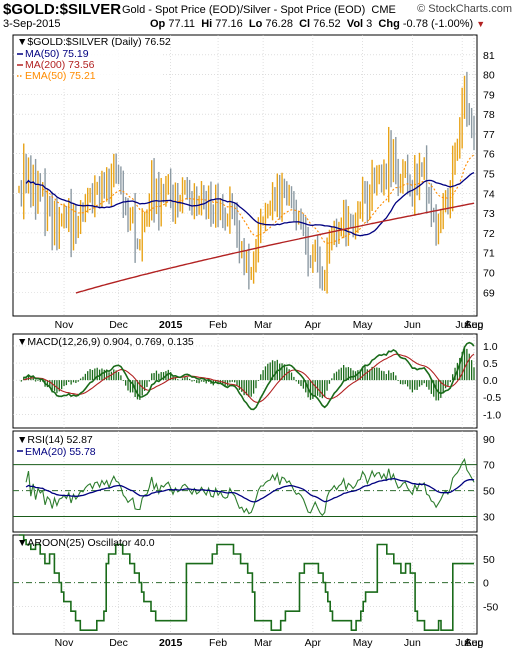 This screenshot has height=651, width=520. What do you see at coordinates (64, 325) in the screenshot?
I see `price-x-tick-label: Nov` at bounding box center [64, 325].